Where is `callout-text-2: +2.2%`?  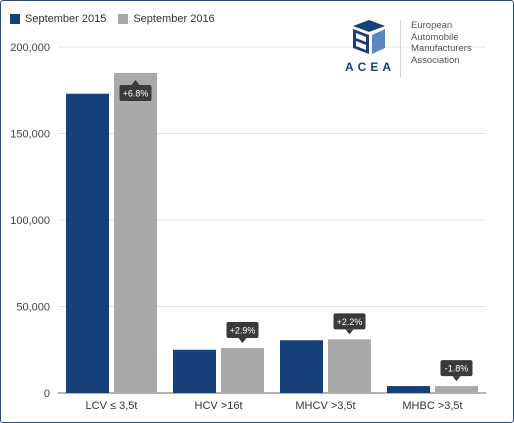
callout-text-2: +2.2% is located at coordinates (350, 322).